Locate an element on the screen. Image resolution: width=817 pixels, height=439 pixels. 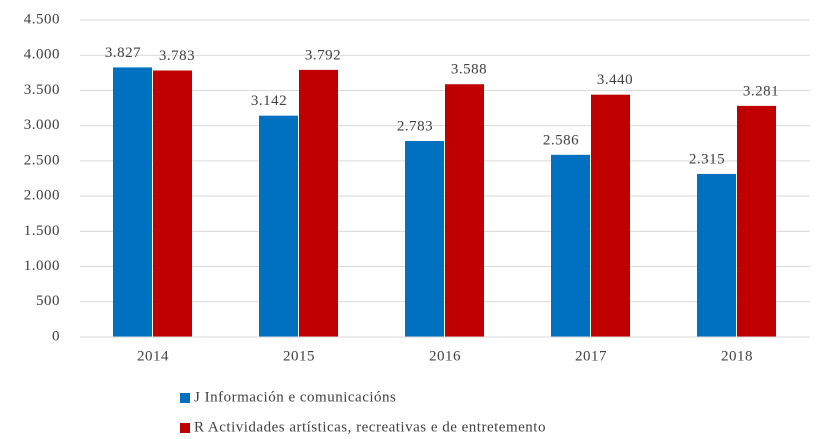
y-tick-label: 3.500 is located at coordinates (42, 90).